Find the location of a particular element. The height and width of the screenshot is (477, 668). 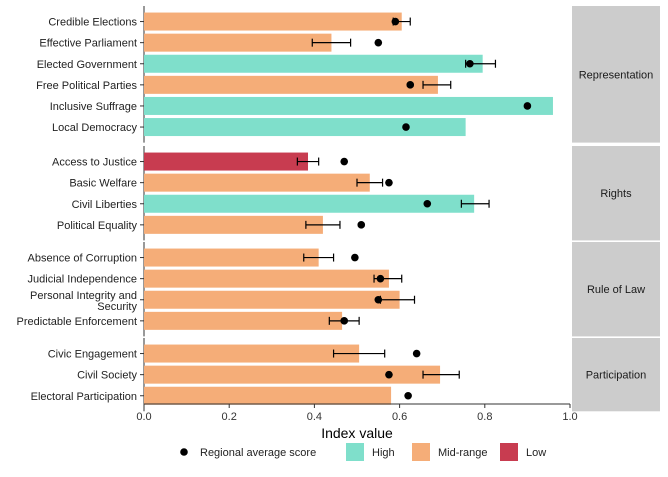

y-tick-label: Inclusive Suffrage is located at coordinates (93, 107).